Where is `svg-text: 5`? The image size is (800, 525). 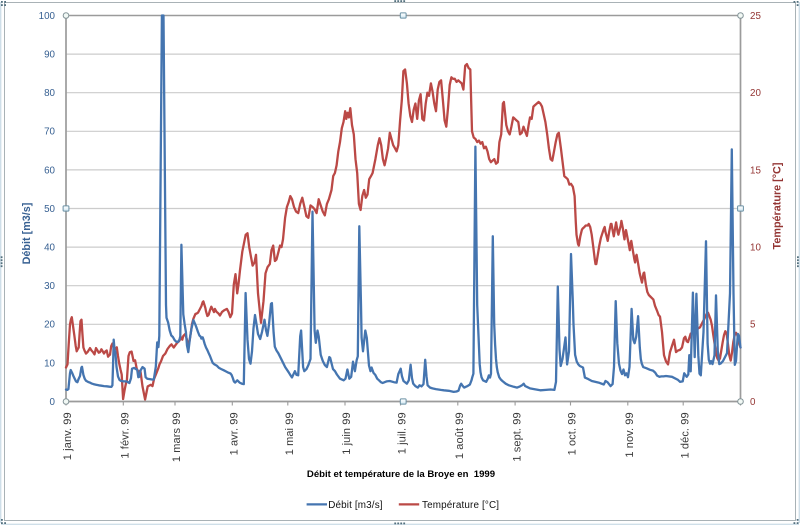
svg-text: 5 is located at coordinates (753, 325).